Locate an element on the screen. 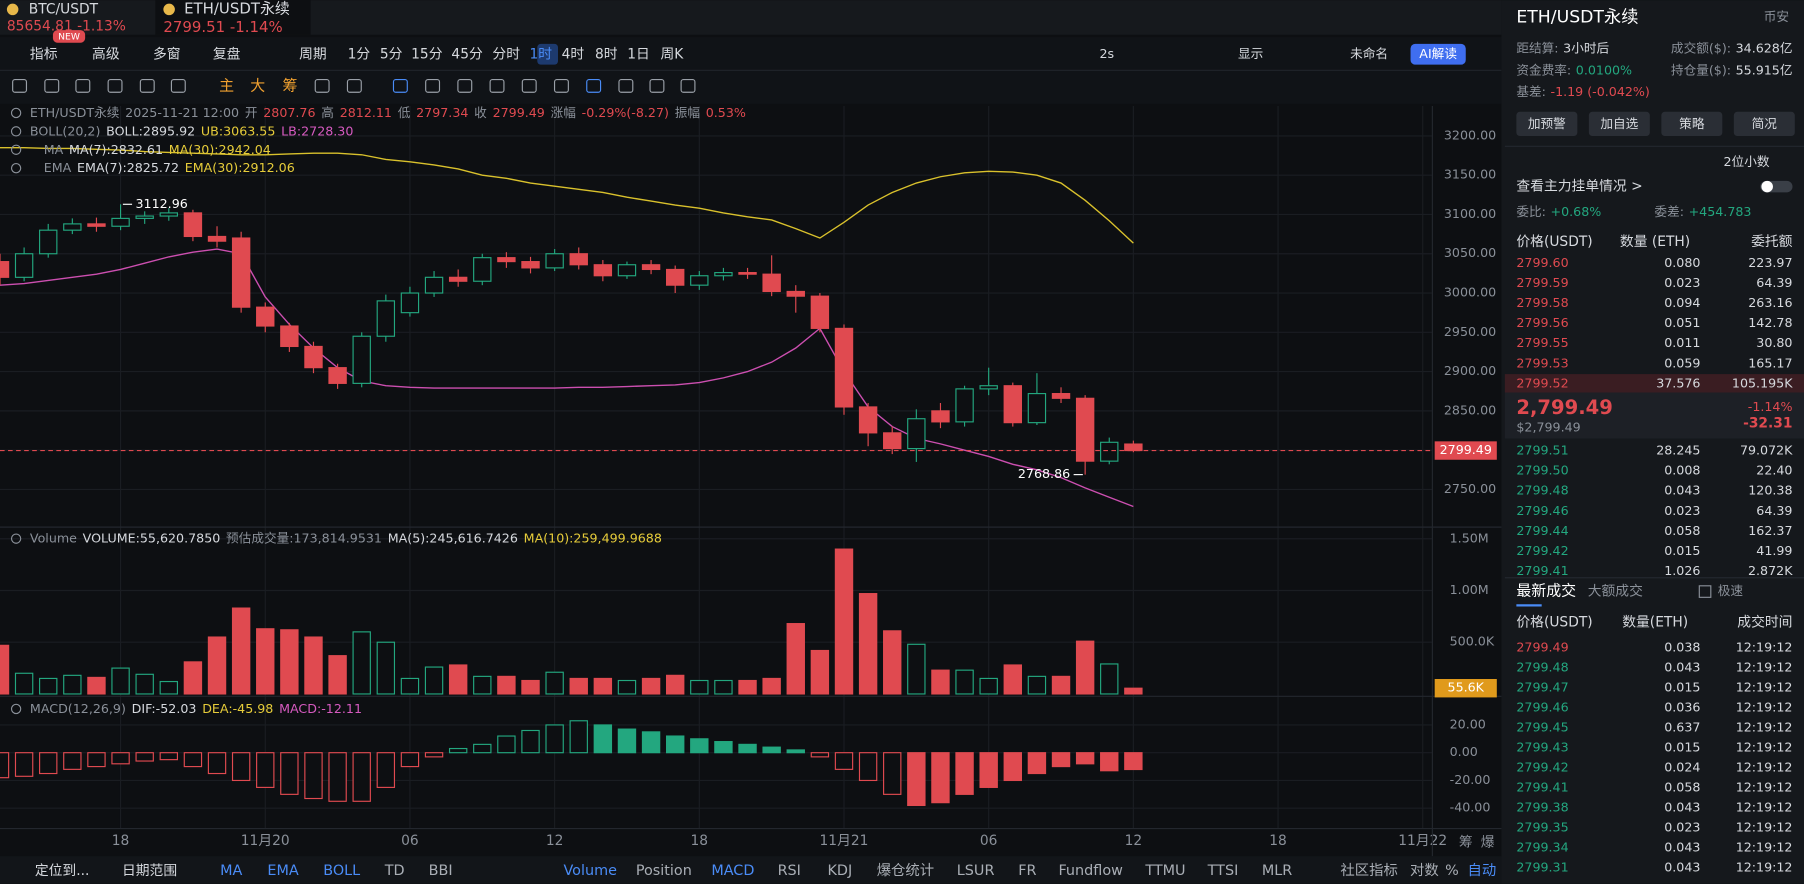 The image size is (1804, 884). tab: 最新成交 is located at coordinates (1546, 591).